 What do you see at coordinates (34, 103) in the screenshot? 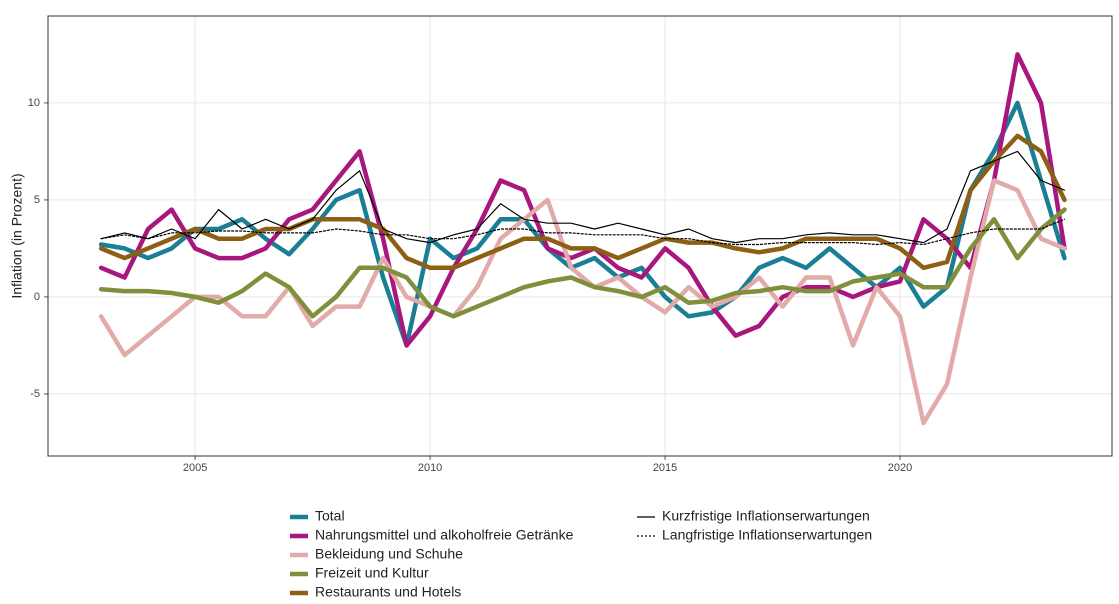
I see `y-tick-label: 10` at bounding box center [34, 103].